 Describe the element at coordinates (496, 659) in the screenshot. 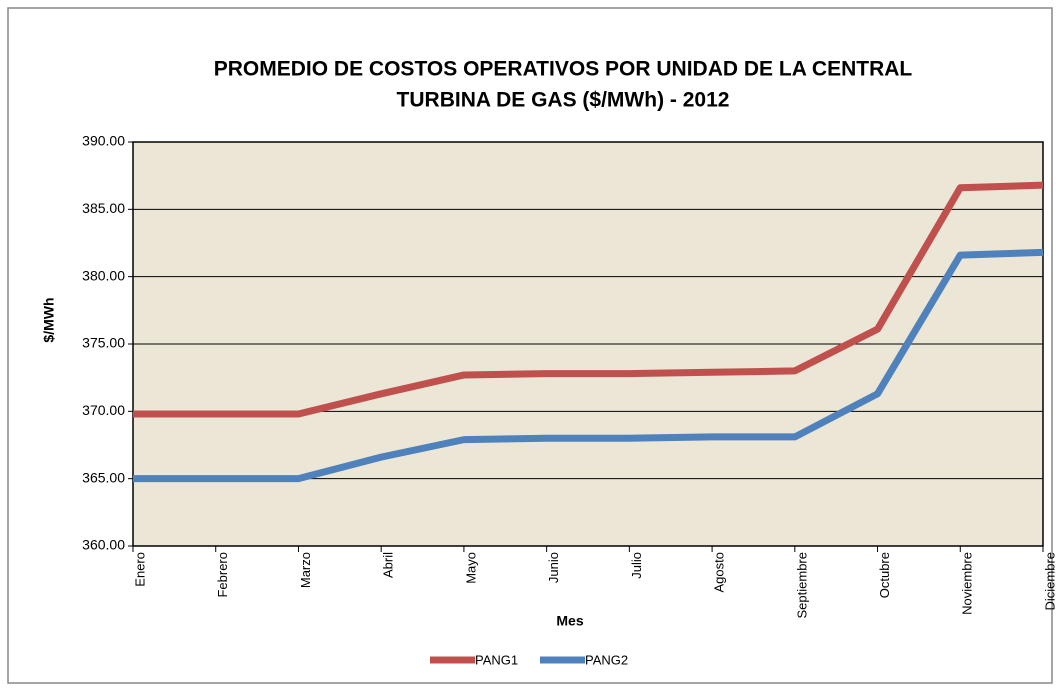

I see `legend-label: PANG1` at that location.